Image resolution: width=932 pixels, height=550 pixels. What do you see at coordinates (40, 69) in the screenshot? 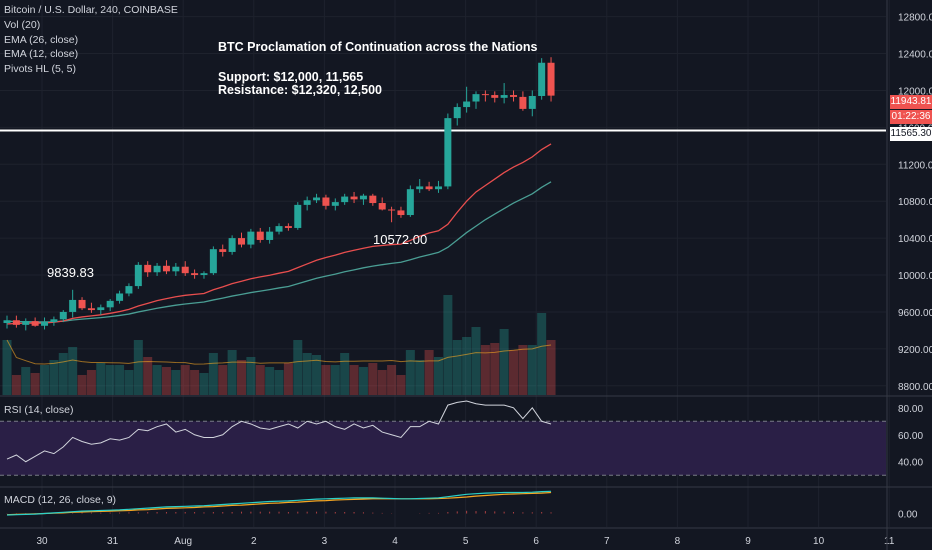
I see `legend-pivots: Pivots HL (5, 5)` at bounding box center [40, 69].